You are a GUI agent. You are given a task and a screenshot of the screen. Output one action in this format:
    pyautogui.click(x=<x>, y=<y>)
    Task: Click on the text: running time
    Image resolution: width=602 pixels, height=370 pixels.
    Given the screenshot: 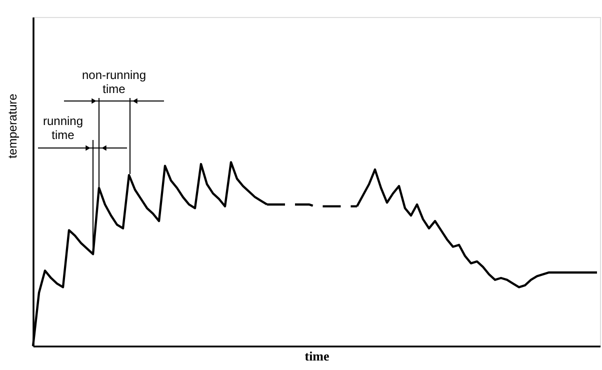 What is the action you would take?
    pyautogui.click(x=63, y=128)
    